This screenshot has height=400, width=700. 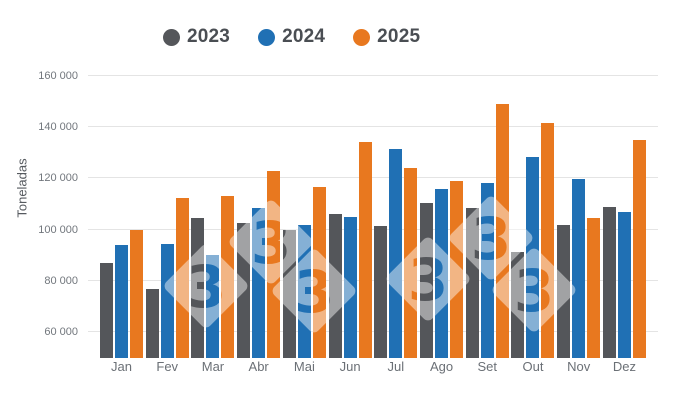 What do you see at coordinates (274, 264) in the screenshot?
I see `bar-2025-abr` at bounding box center [274, 264].